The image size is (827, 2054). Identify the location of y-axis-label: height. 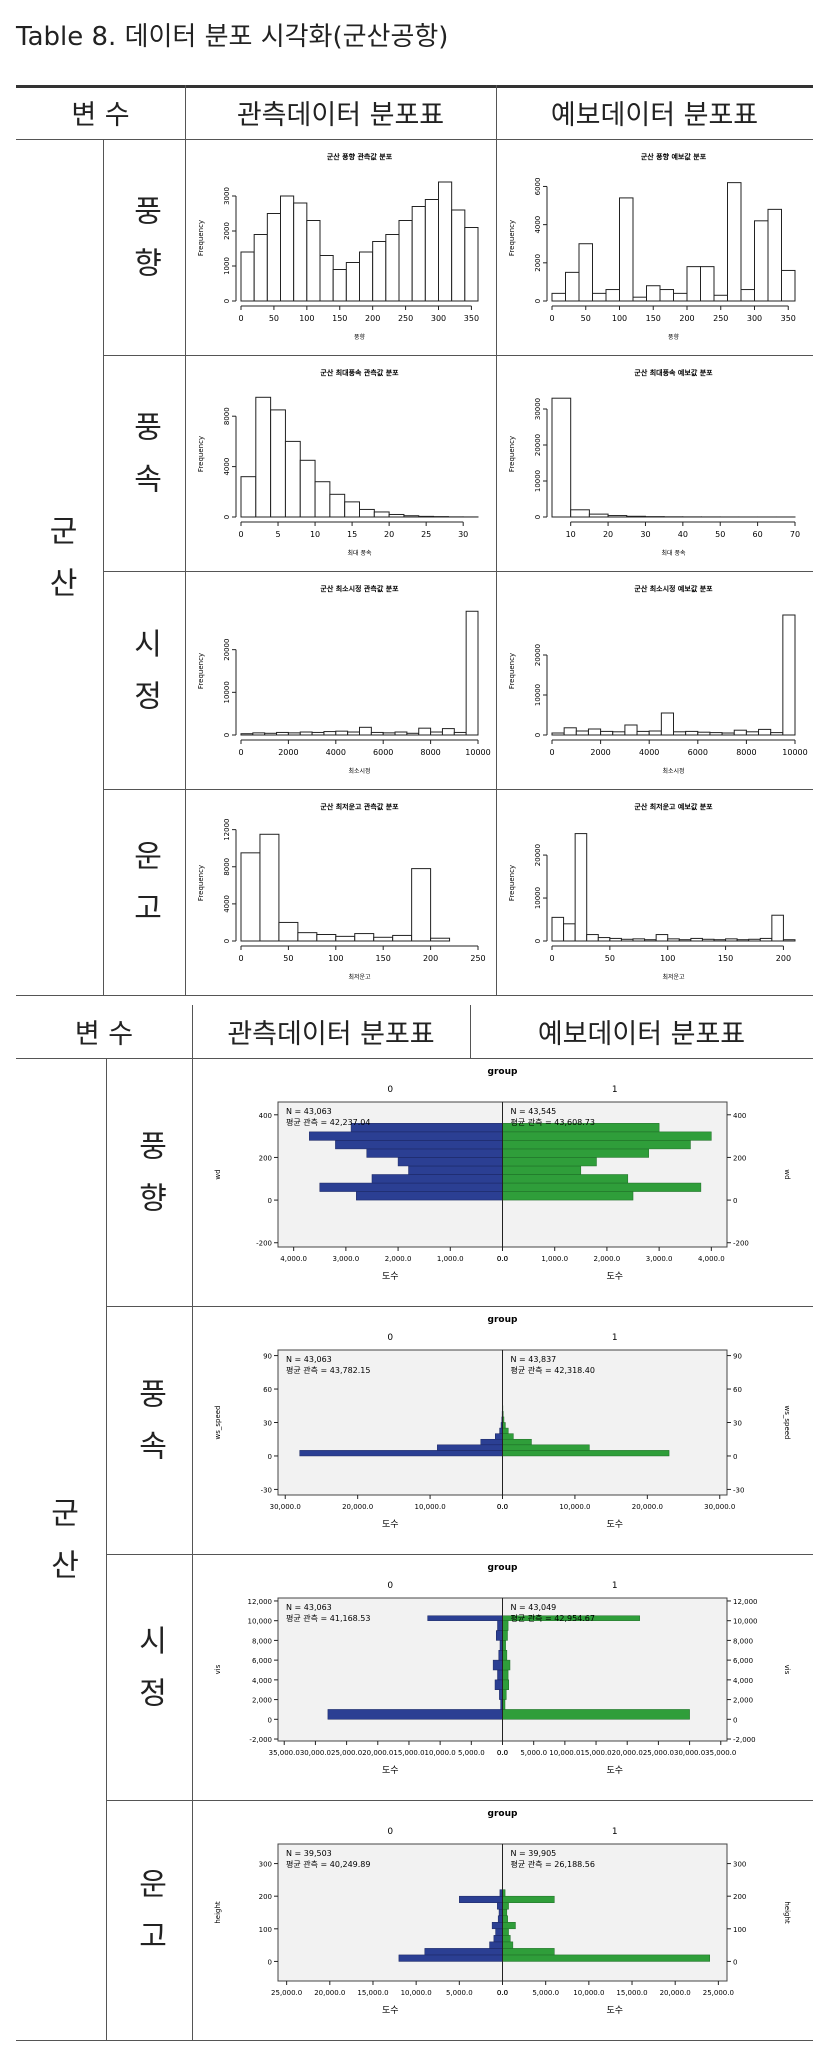
(787, 1912).